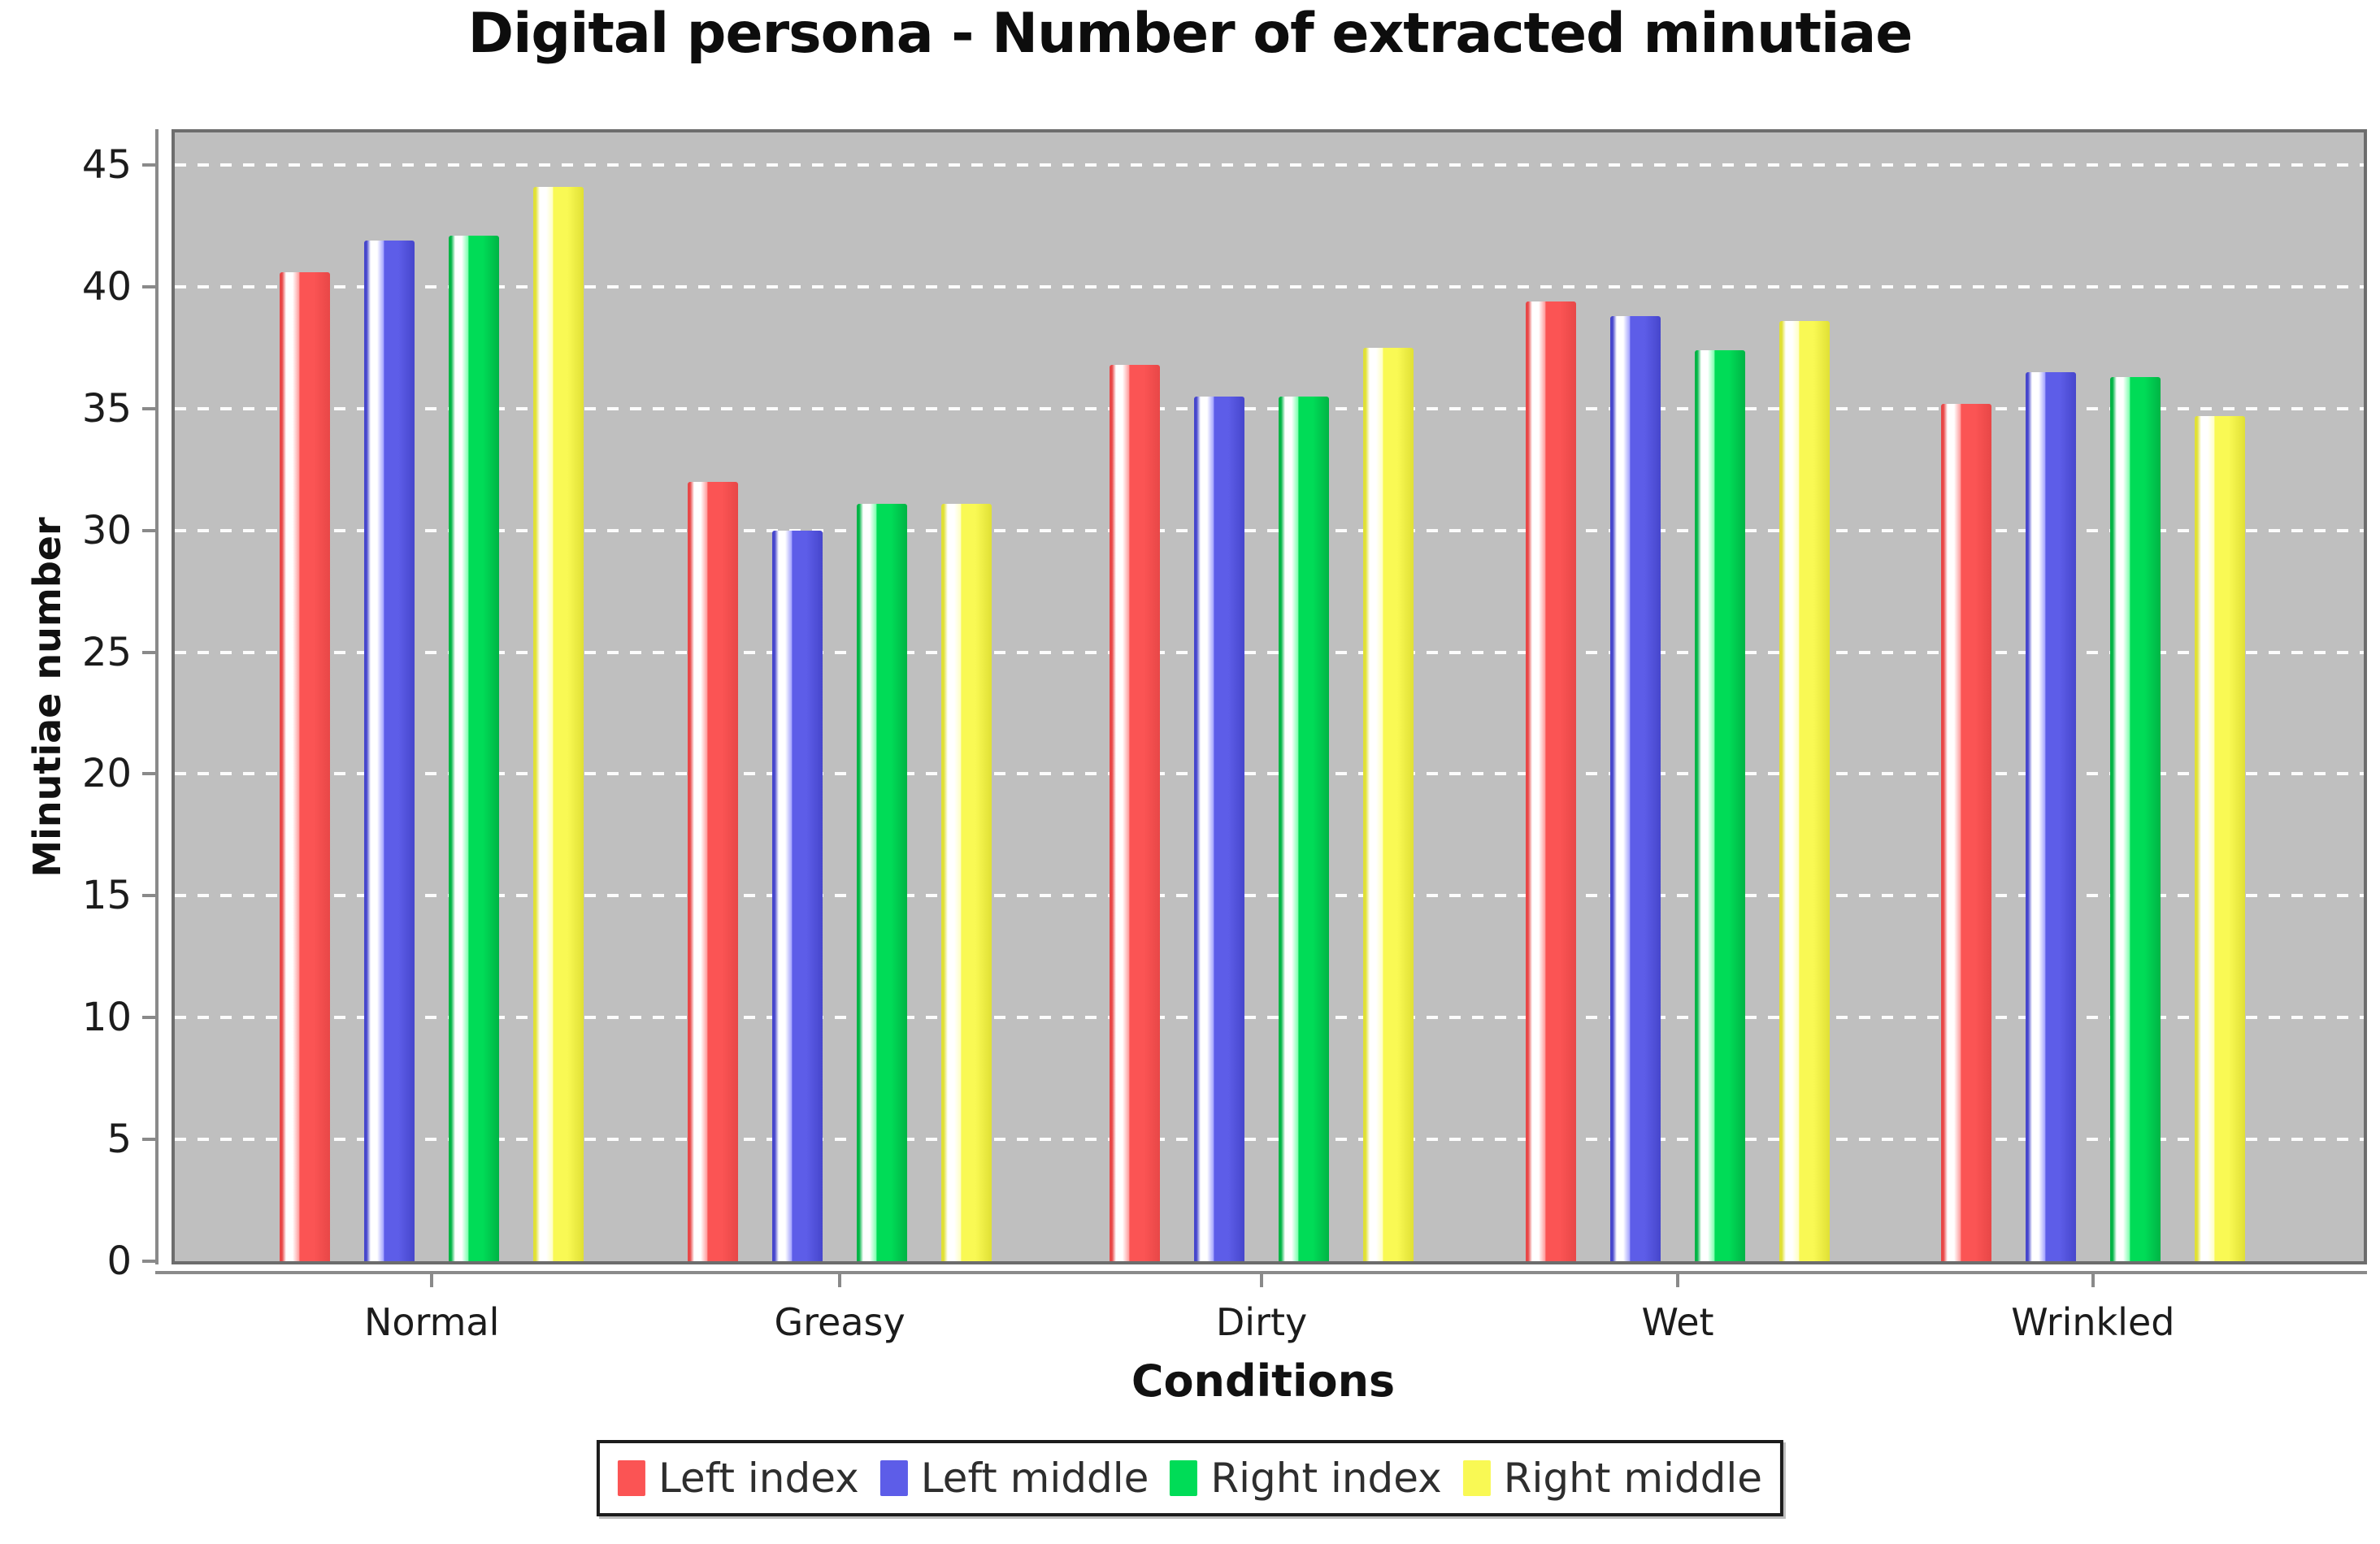 The image size is (2380, 1544). Describe the element at coordinates (106, 774) in the screenshot. I see `y-tick-label: 20` at that location.